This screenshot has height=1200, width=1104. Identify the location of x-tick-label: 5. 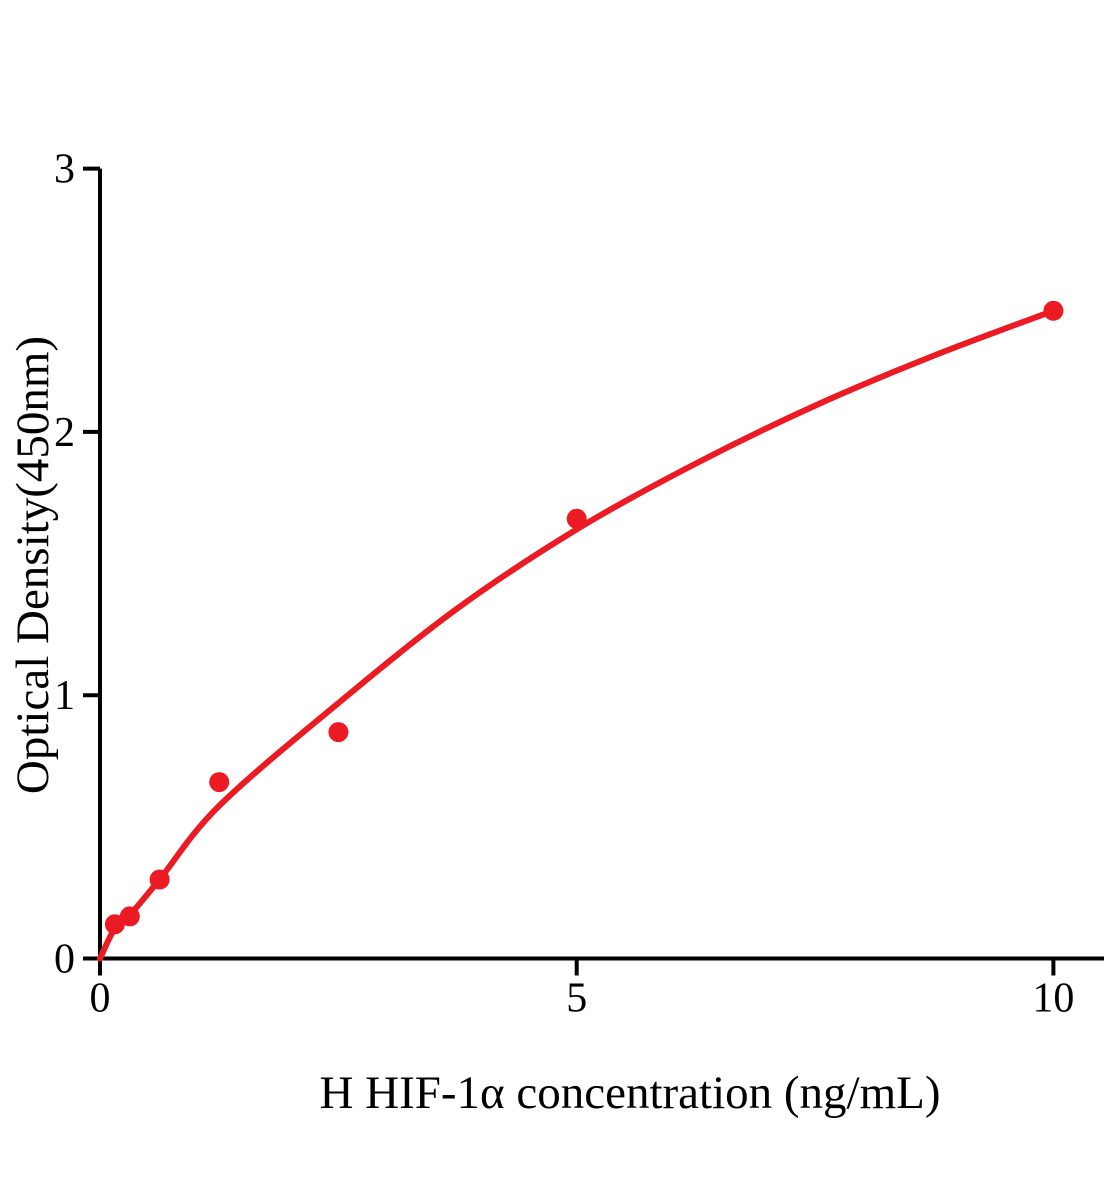
(576, 999).